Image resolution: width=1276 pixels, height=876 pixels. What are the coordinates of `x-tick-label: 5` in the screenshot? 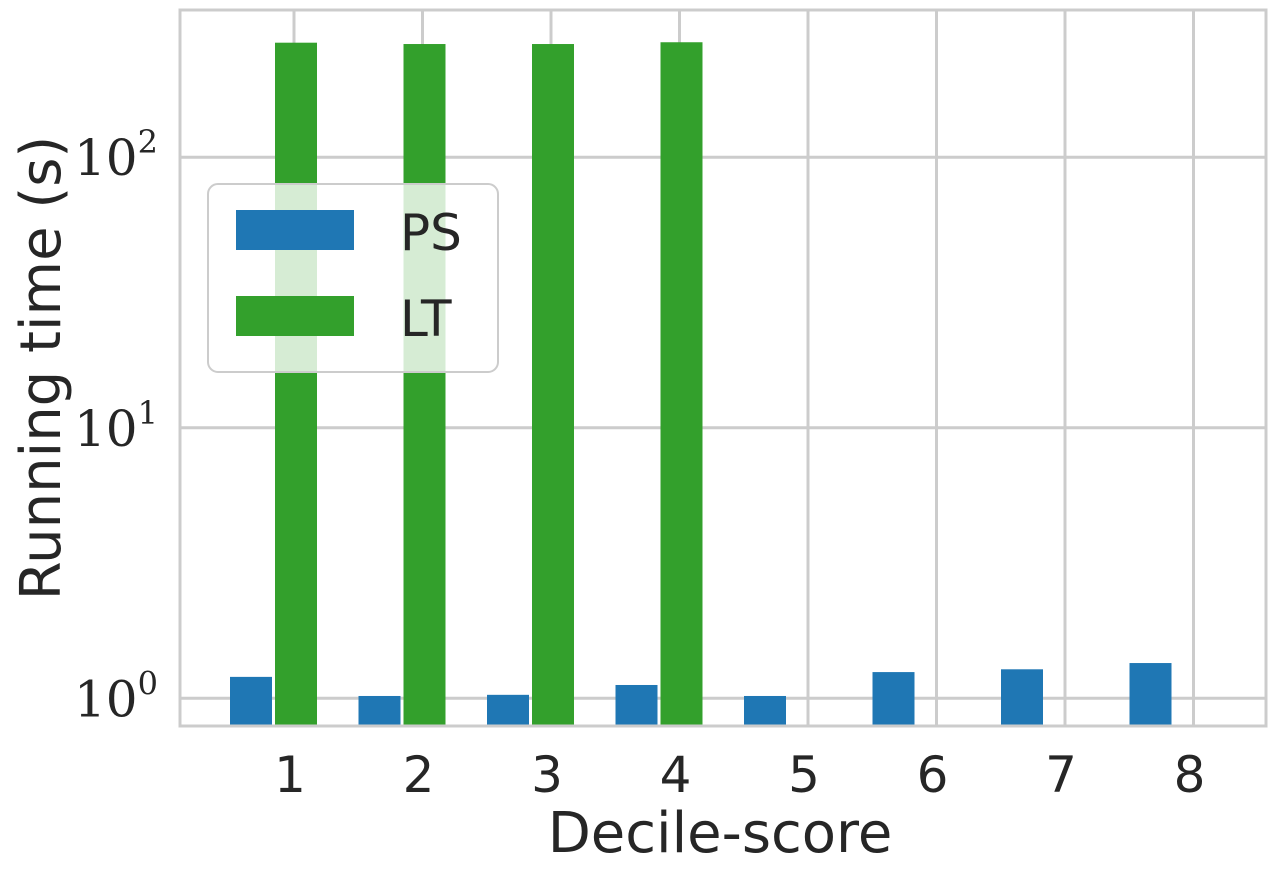 It's located at (804, 775).